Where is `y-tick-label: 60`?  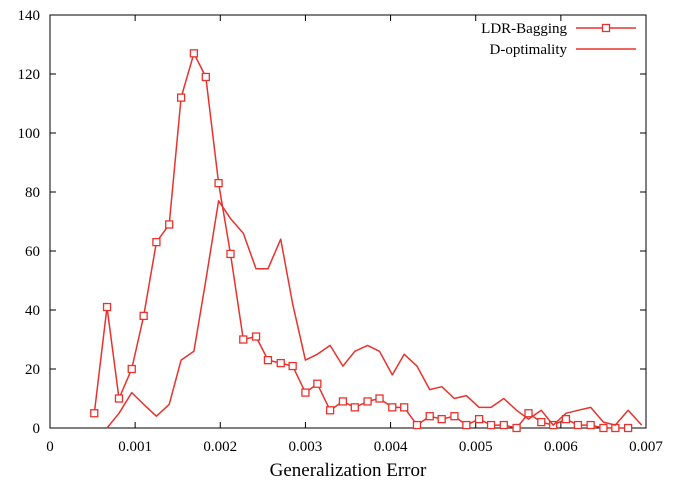 y-tick-label: 60 is located at coordinates (32, 252).